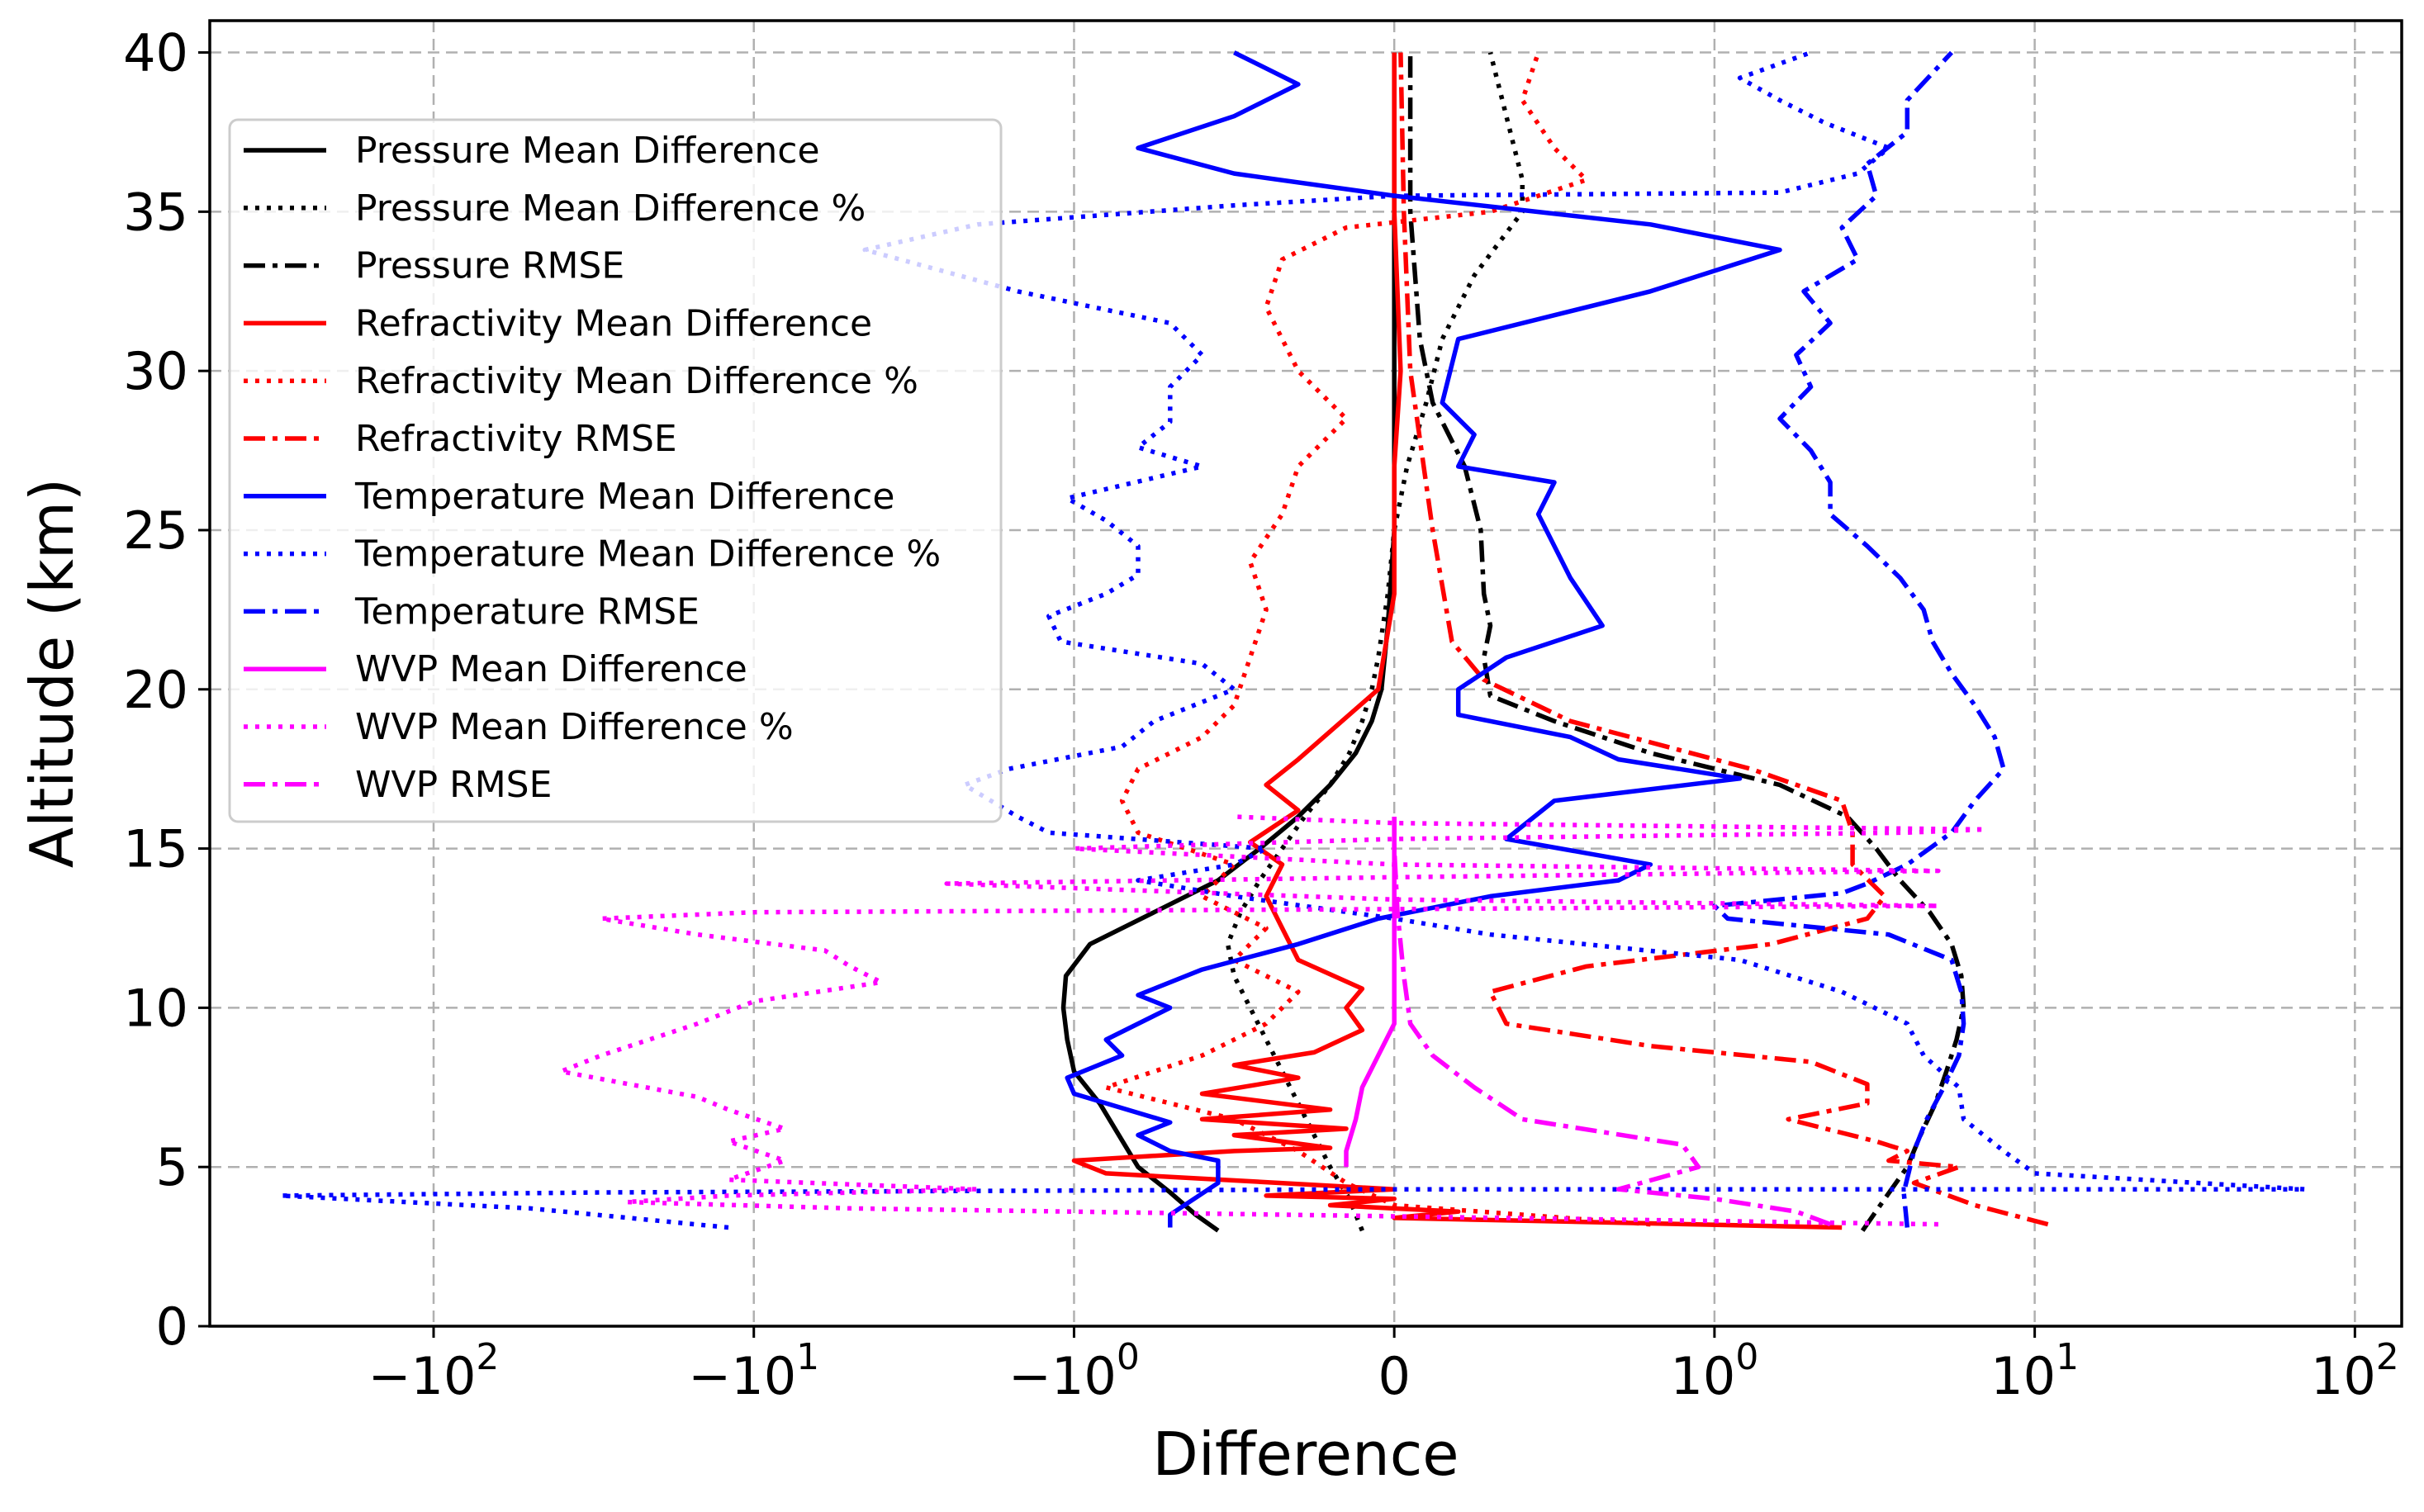 Image resolution: width=2424 pixels, height=1512 pixels. What do you see at coordinates (613, 323) in the screenshot?
I see `legend-label: Refractivity Mean Difference` at bounding box center [613, 323].